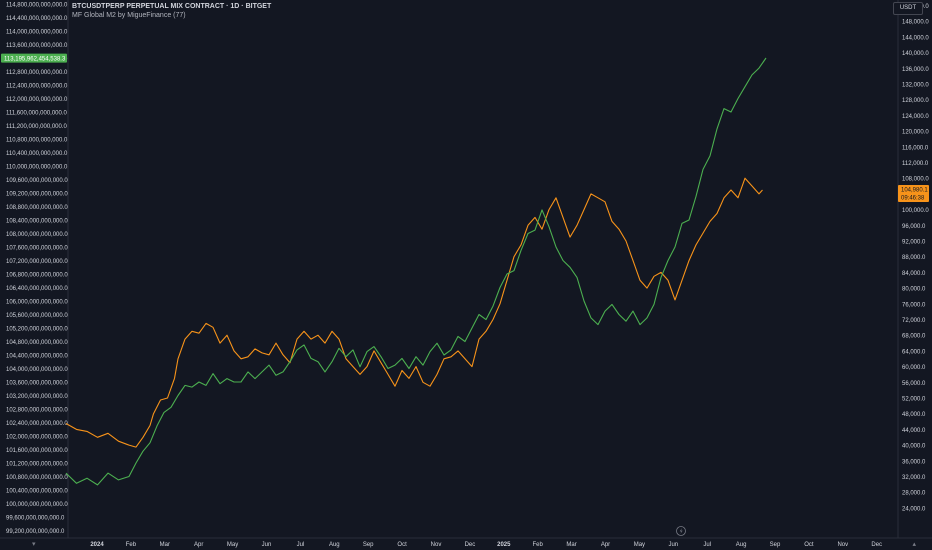  Describe the element at coordinates (915, 133) in the screenshot. I see `right-axis-tick-label: 120,000.0` at that location.